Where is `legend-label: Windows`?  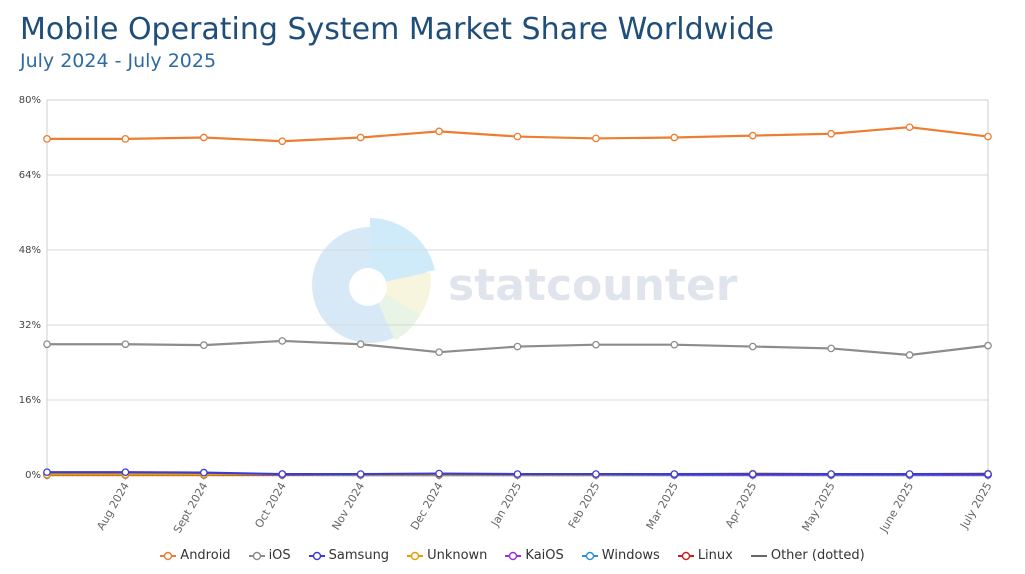
legend-label: Windows is located at coordinates (630, 555).